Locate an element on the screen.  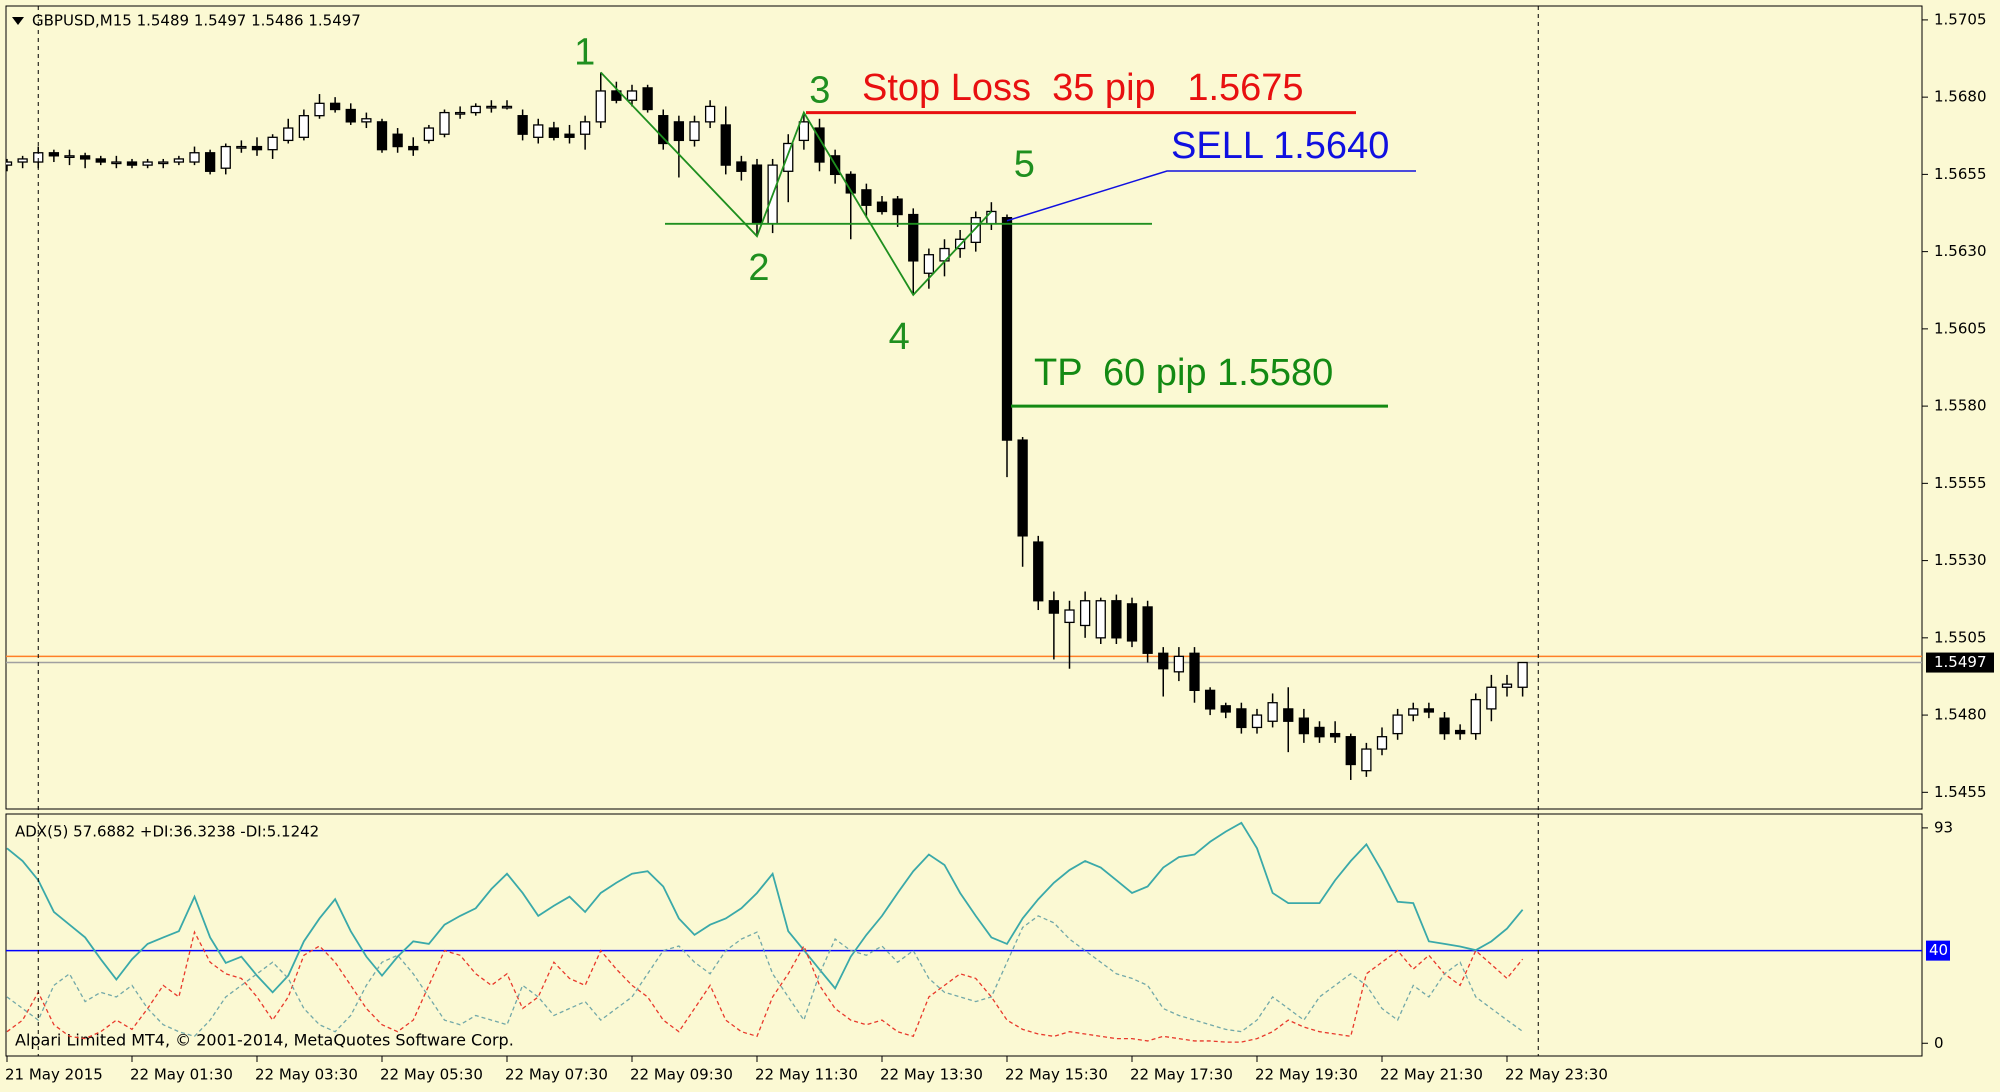
x-tick-label: 22 May 15:30 is located at coordinates (1056, 1075).